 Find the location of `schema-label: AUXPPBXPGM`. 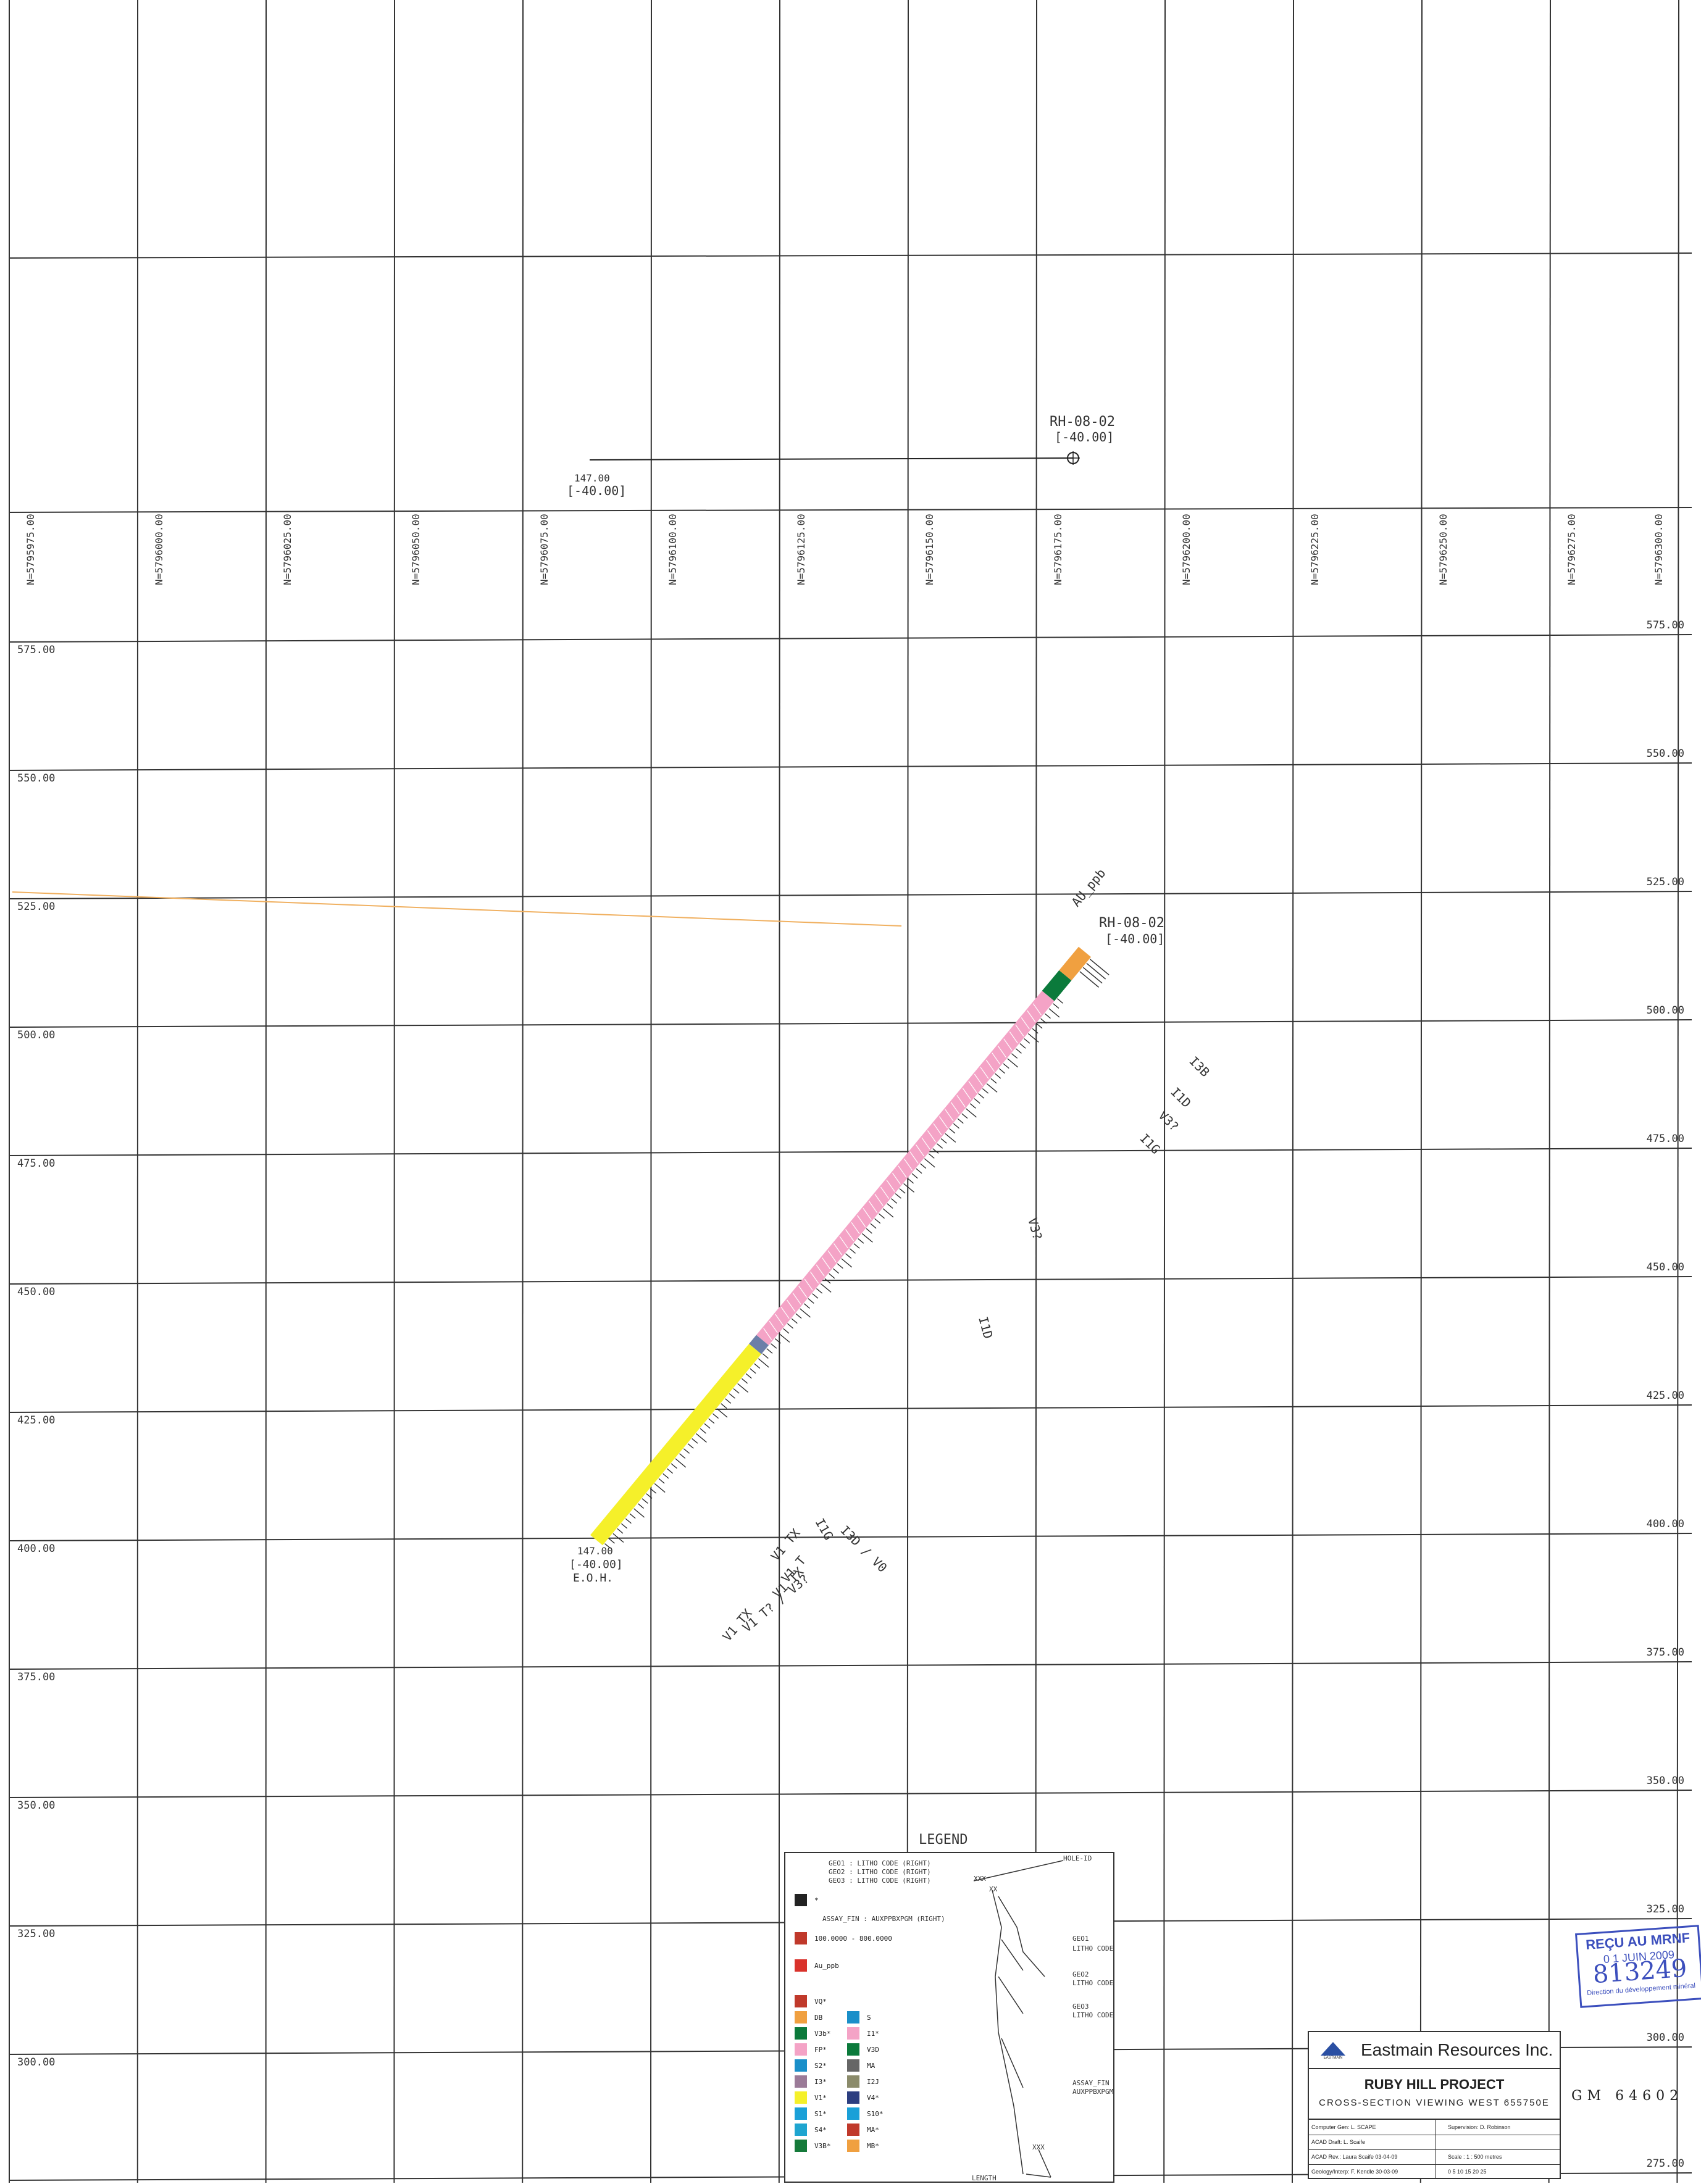

schema-label: AUXPPBXPGM is located at coordinates (1093, 2092).